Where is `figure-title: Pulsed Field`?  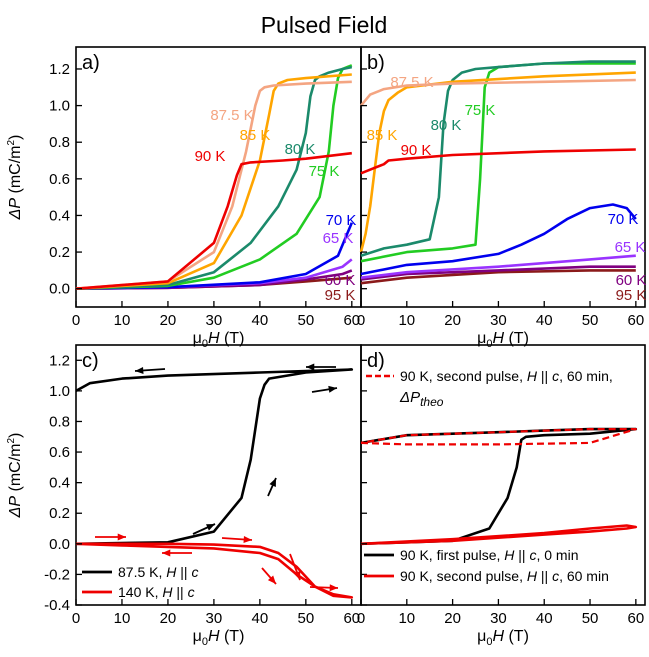 figure-title: Pulsed Field is located at coordinates (324, 25).